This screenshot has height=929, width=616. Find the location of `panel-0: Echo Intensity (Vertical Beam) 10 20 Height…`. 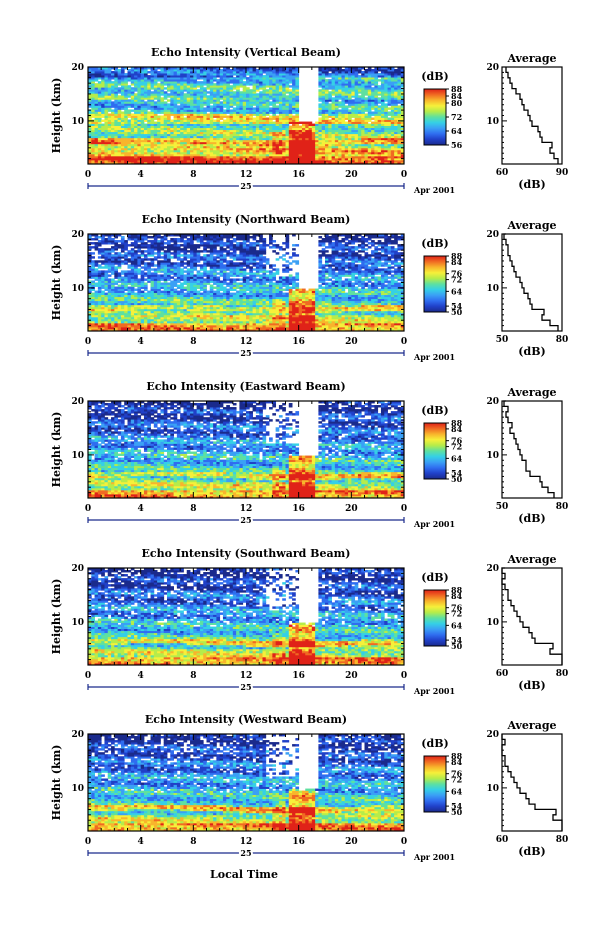

panel-0: Echo Intensity (Vertical Beam) 10 20 Height… is located at coordinates (309, 120).